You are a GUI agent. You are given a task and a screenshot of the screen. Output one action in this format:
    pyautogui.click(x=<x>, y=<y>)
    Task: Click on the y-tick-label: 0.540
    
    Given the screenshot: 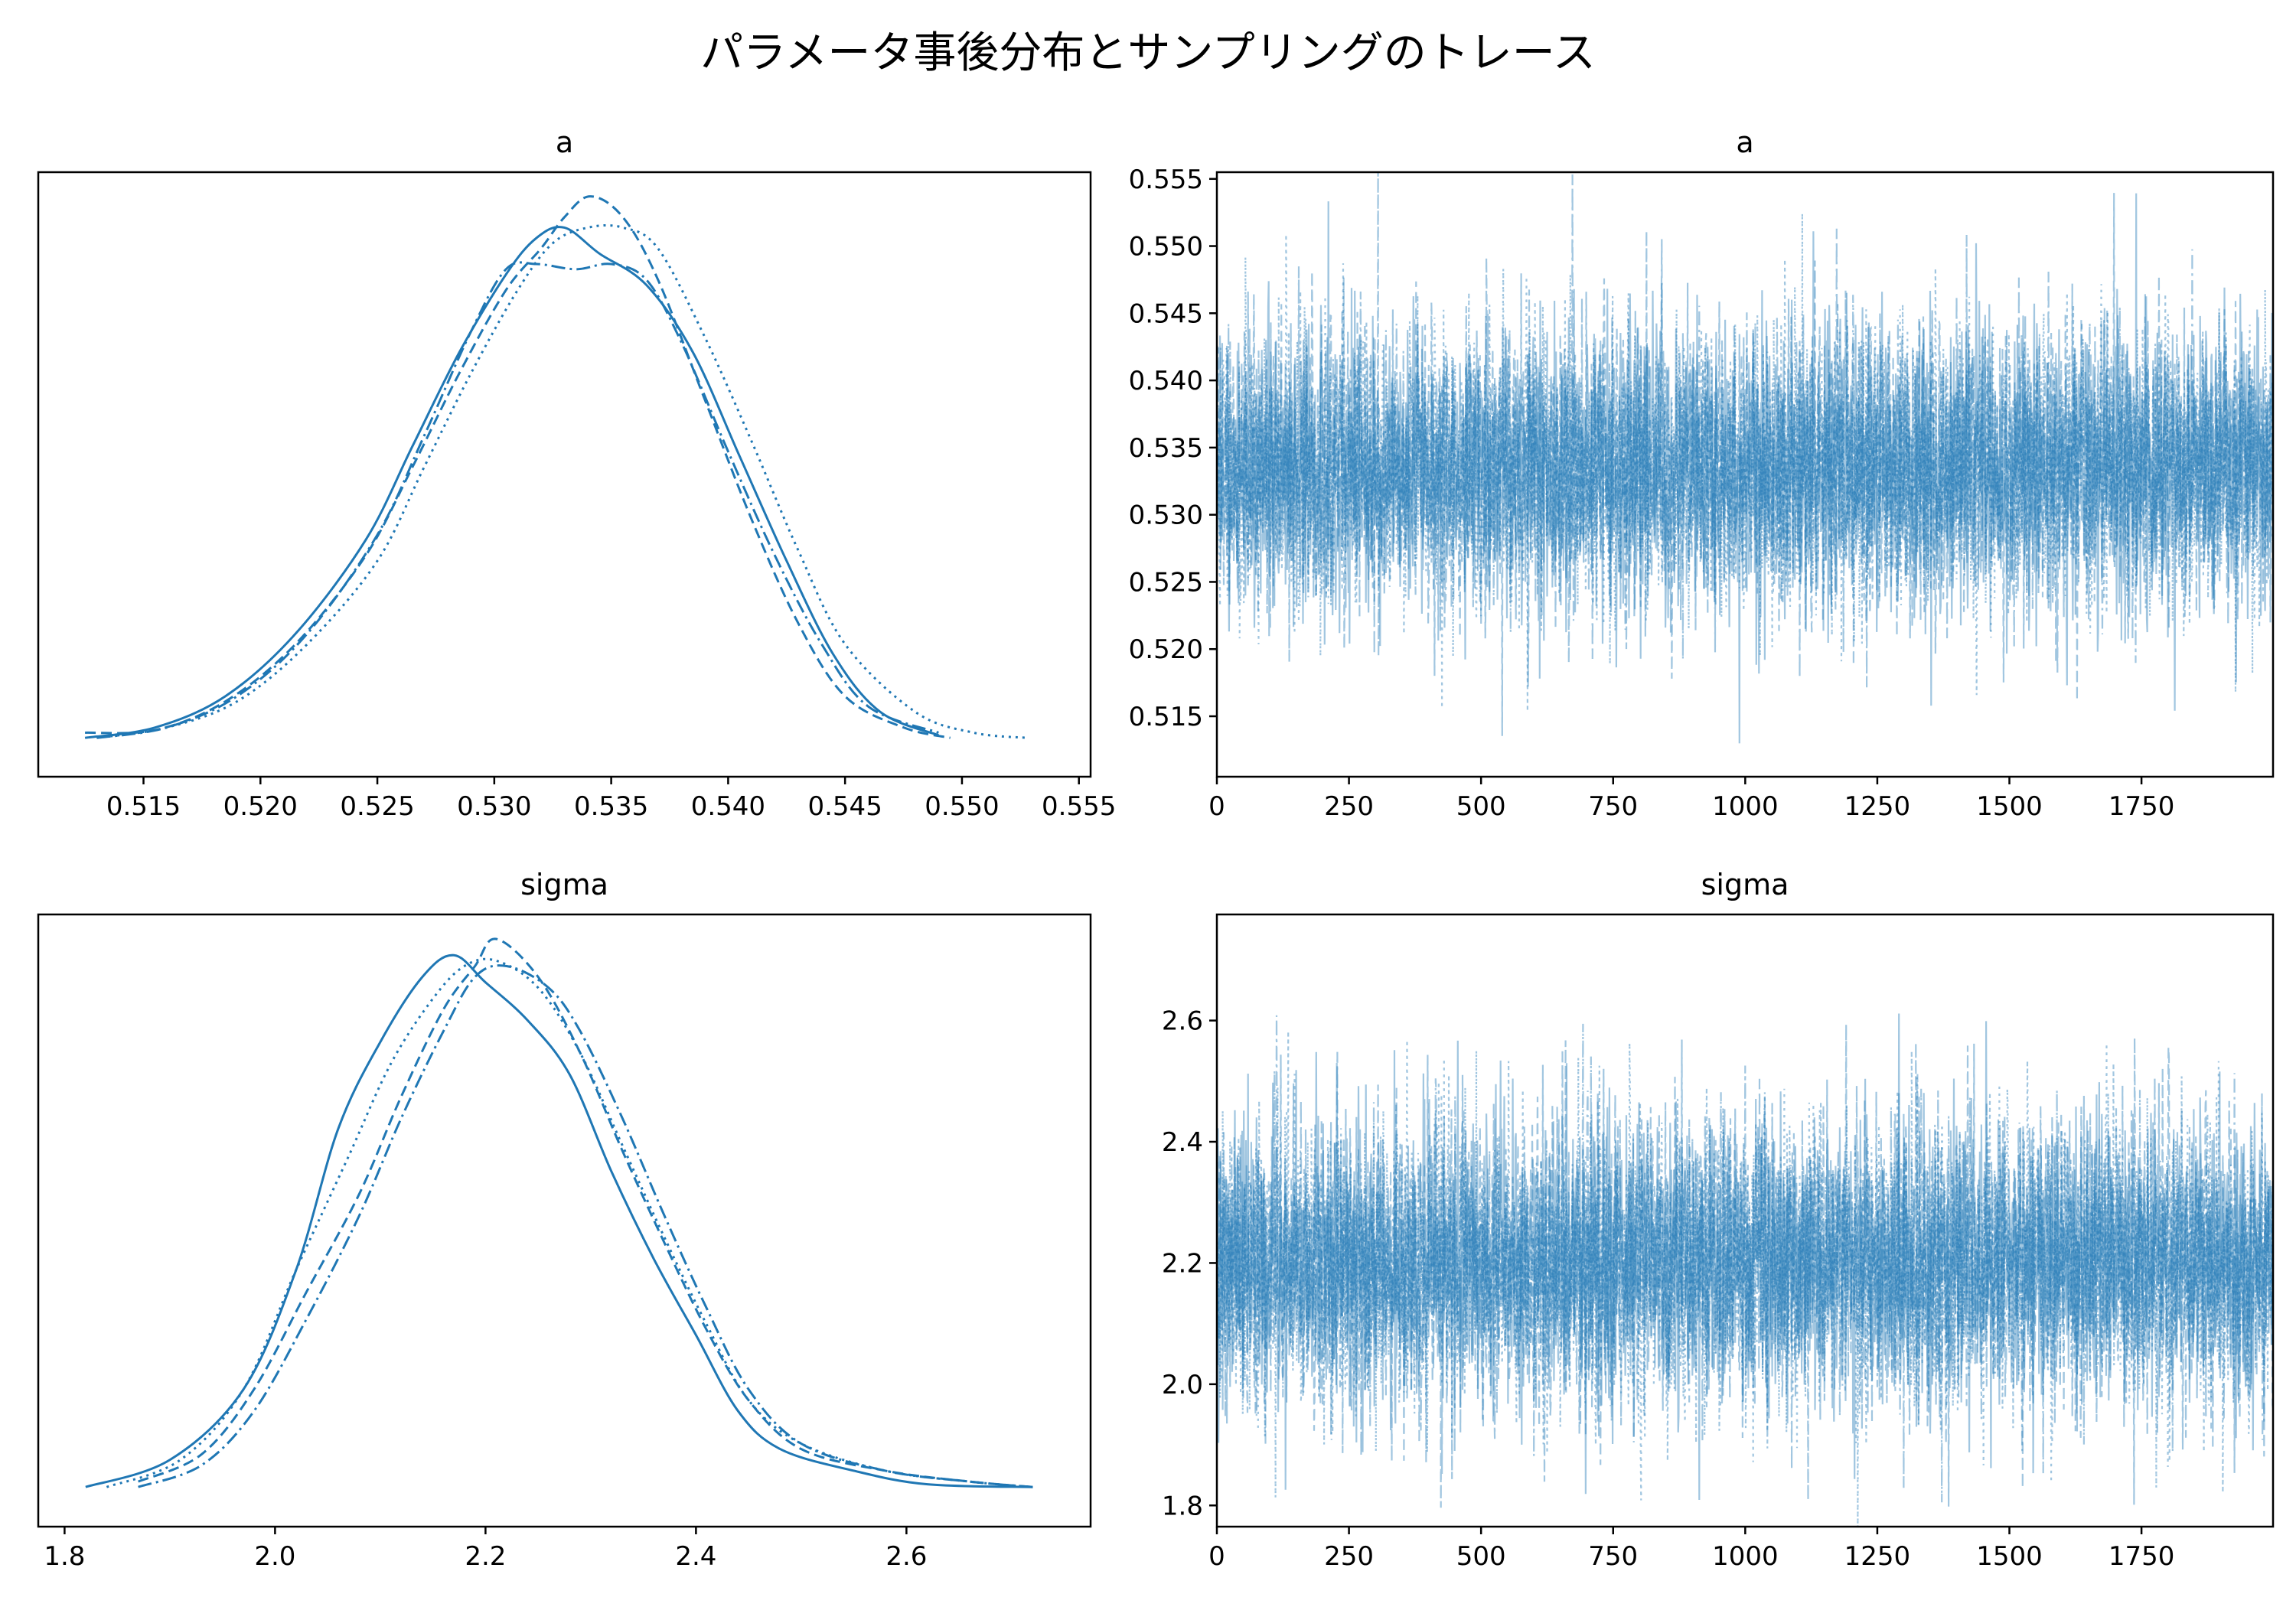 What is the action you would take?
    pyautogui.click(x=1166, y=381)
    